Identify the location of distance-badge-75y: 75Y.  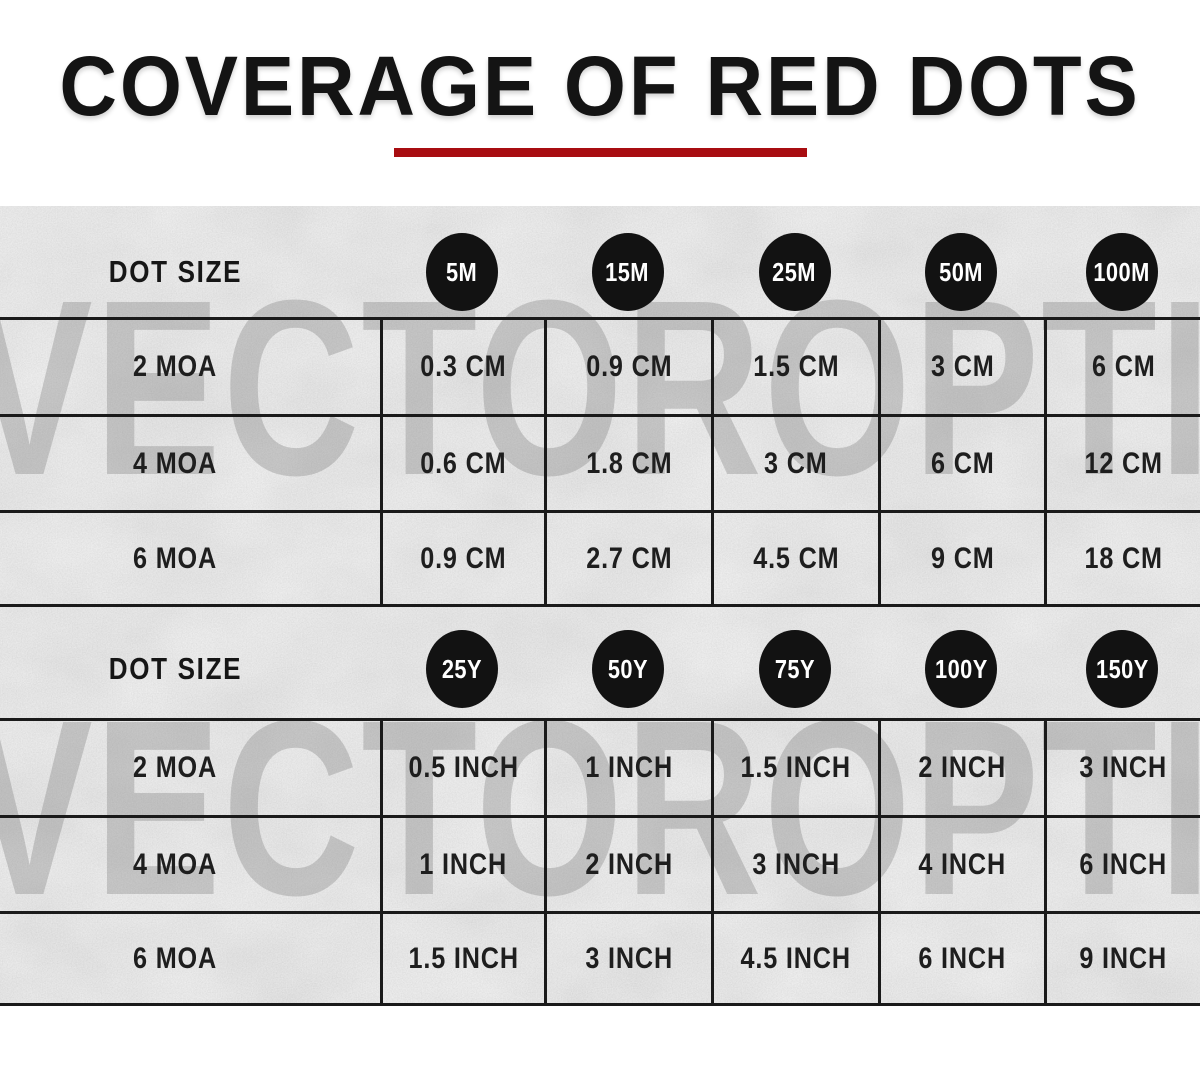
(794, 669).